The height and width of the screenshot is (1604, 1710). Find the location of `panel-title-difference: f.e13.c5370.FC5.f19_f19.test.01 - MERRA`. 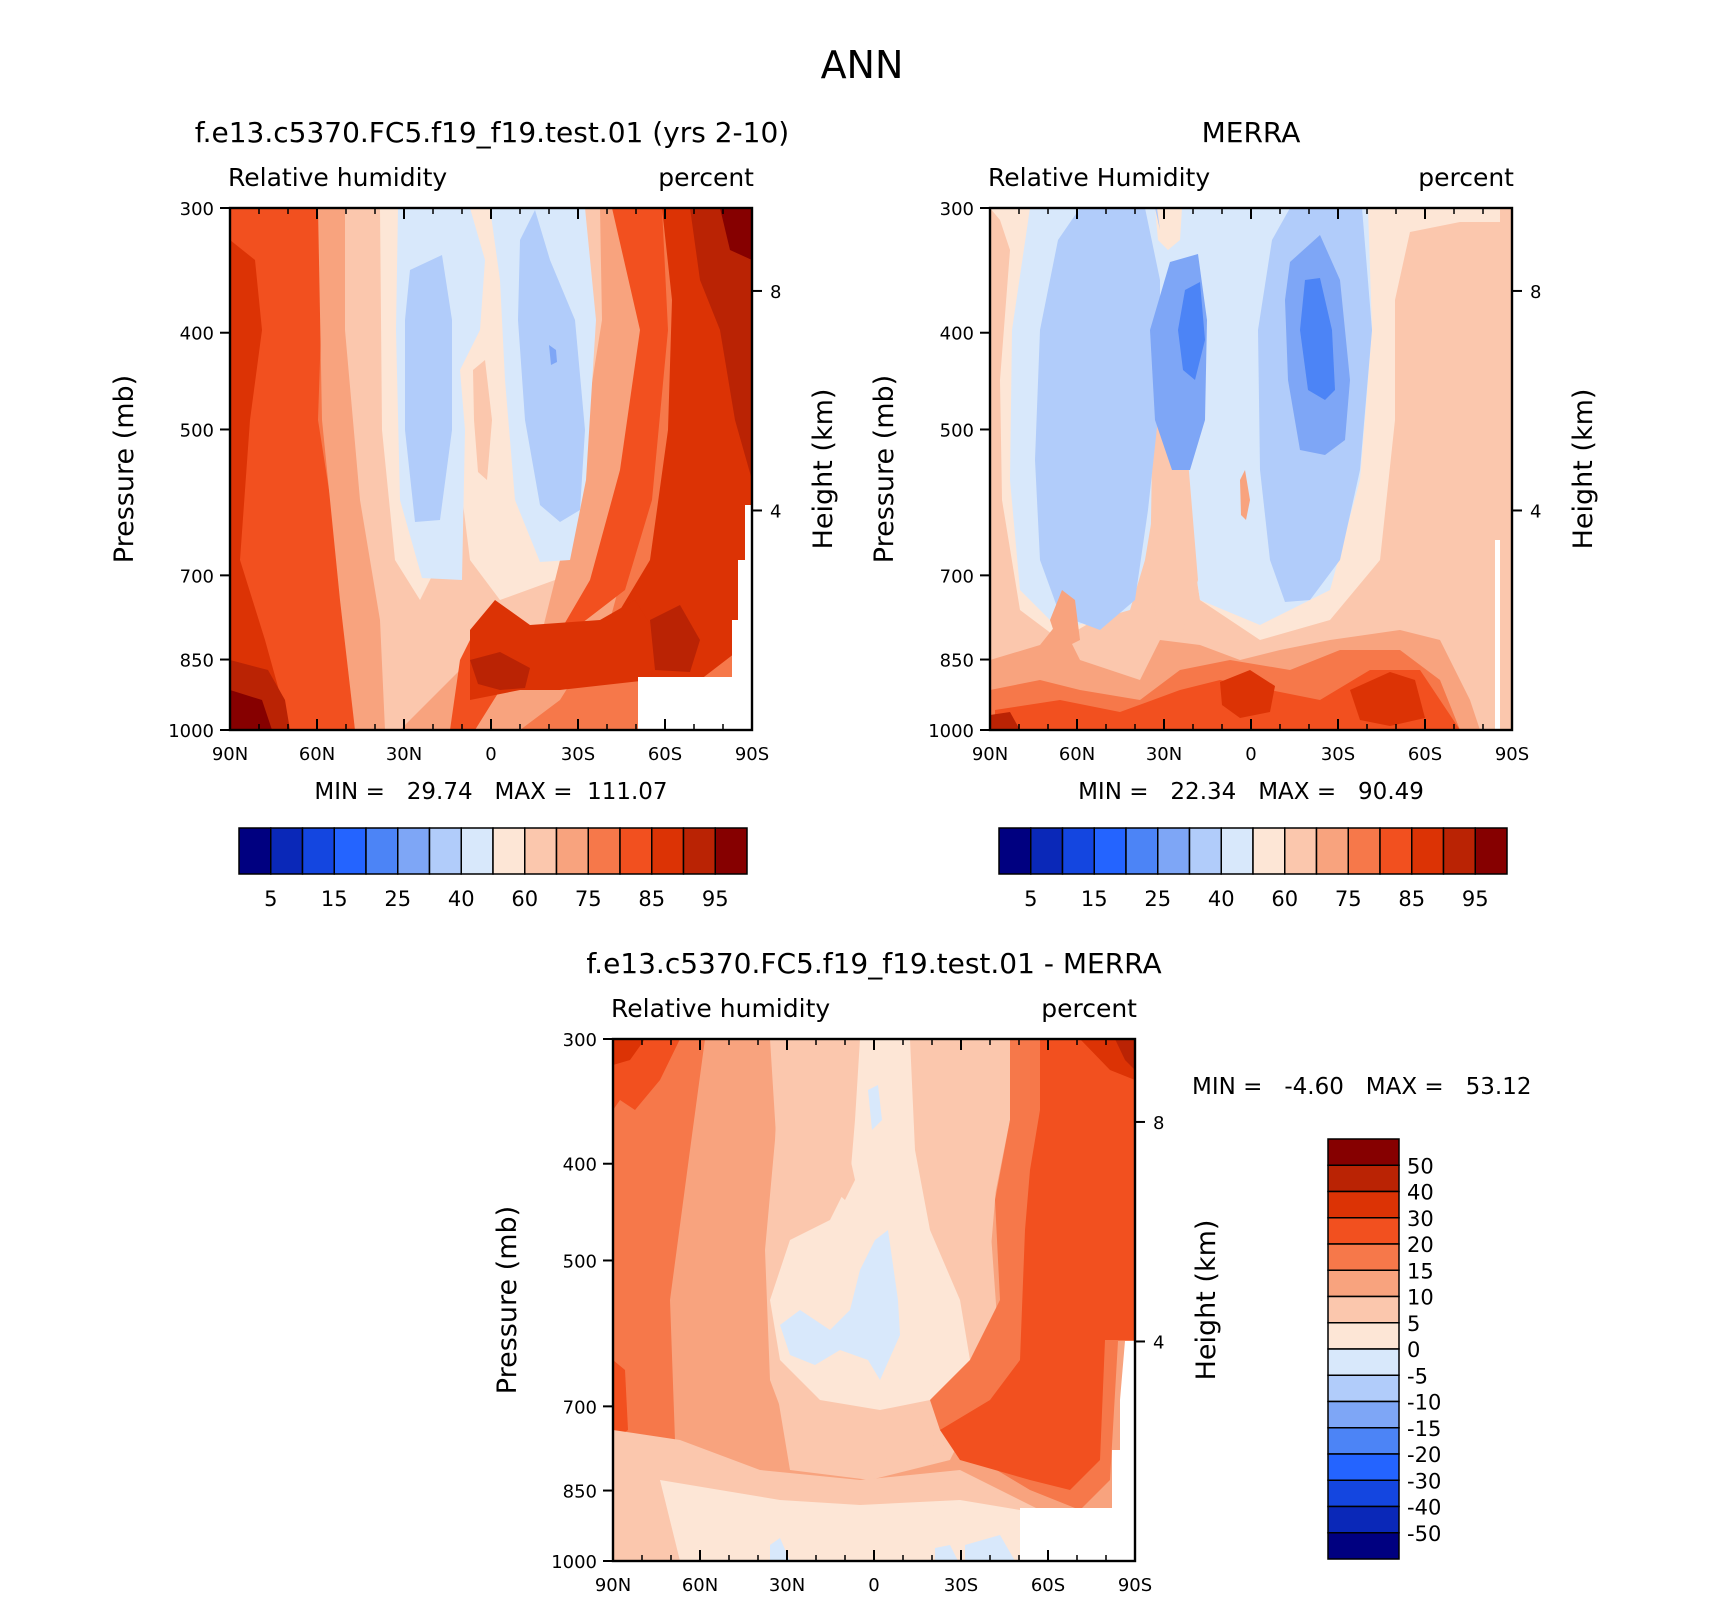

panel-title-difference: f.e13.c5370.FC5.f19_f19.test.01 - MERRA is located at coordinates (873, 963).